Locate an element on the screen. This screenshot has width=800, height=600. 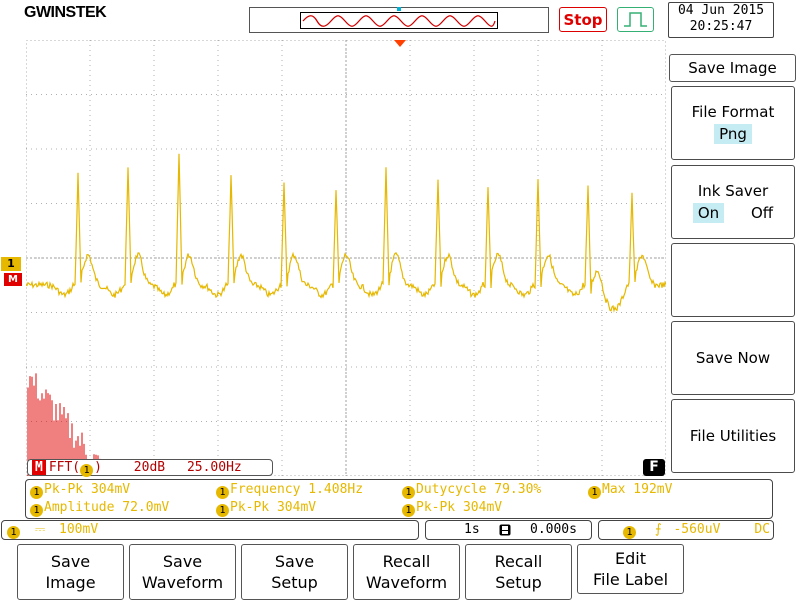
save-setup-softkey: Save Setup is located at coordinates (294, 572).